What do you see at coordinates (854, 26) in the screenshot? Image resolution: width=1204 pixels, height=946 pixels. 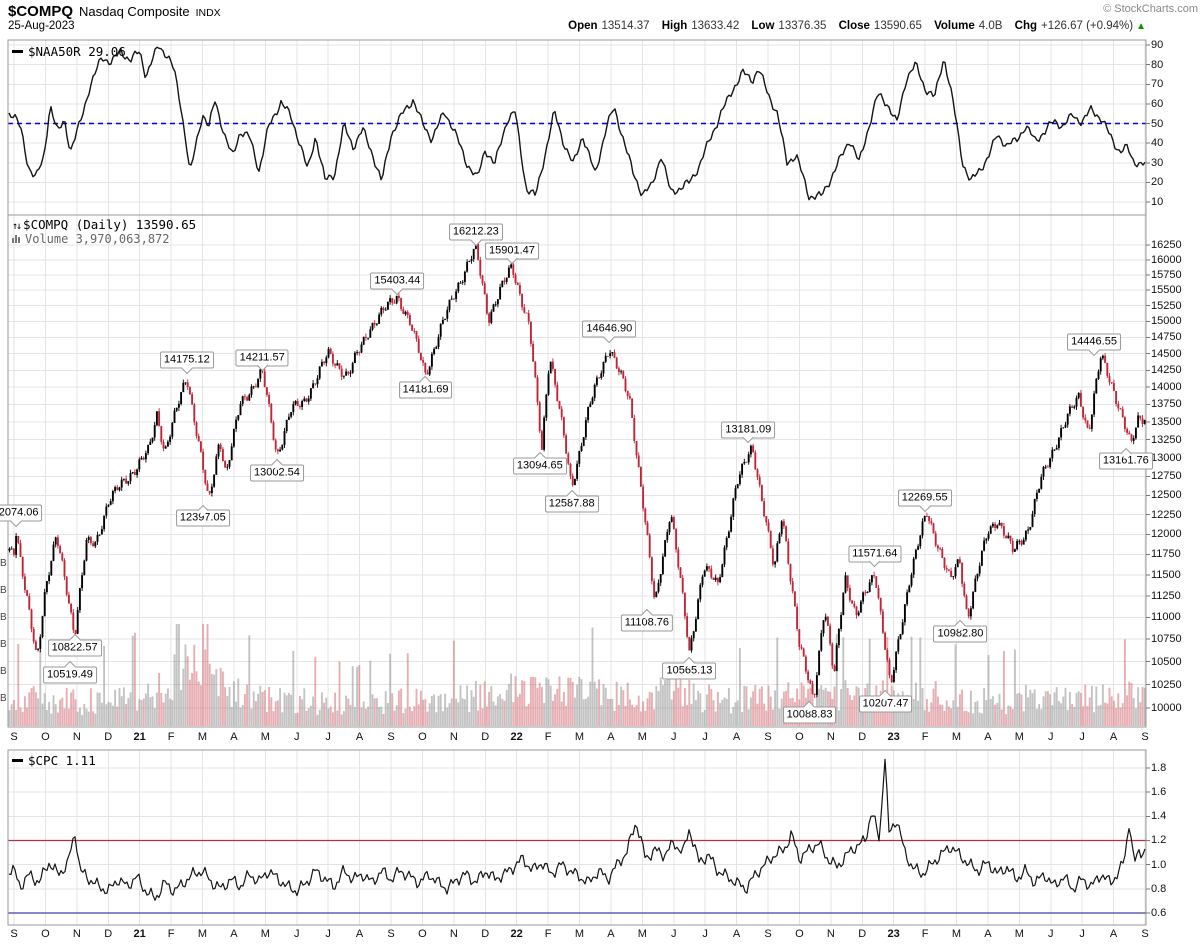 I see `close-label: Close` at bounding box center [854, 26].